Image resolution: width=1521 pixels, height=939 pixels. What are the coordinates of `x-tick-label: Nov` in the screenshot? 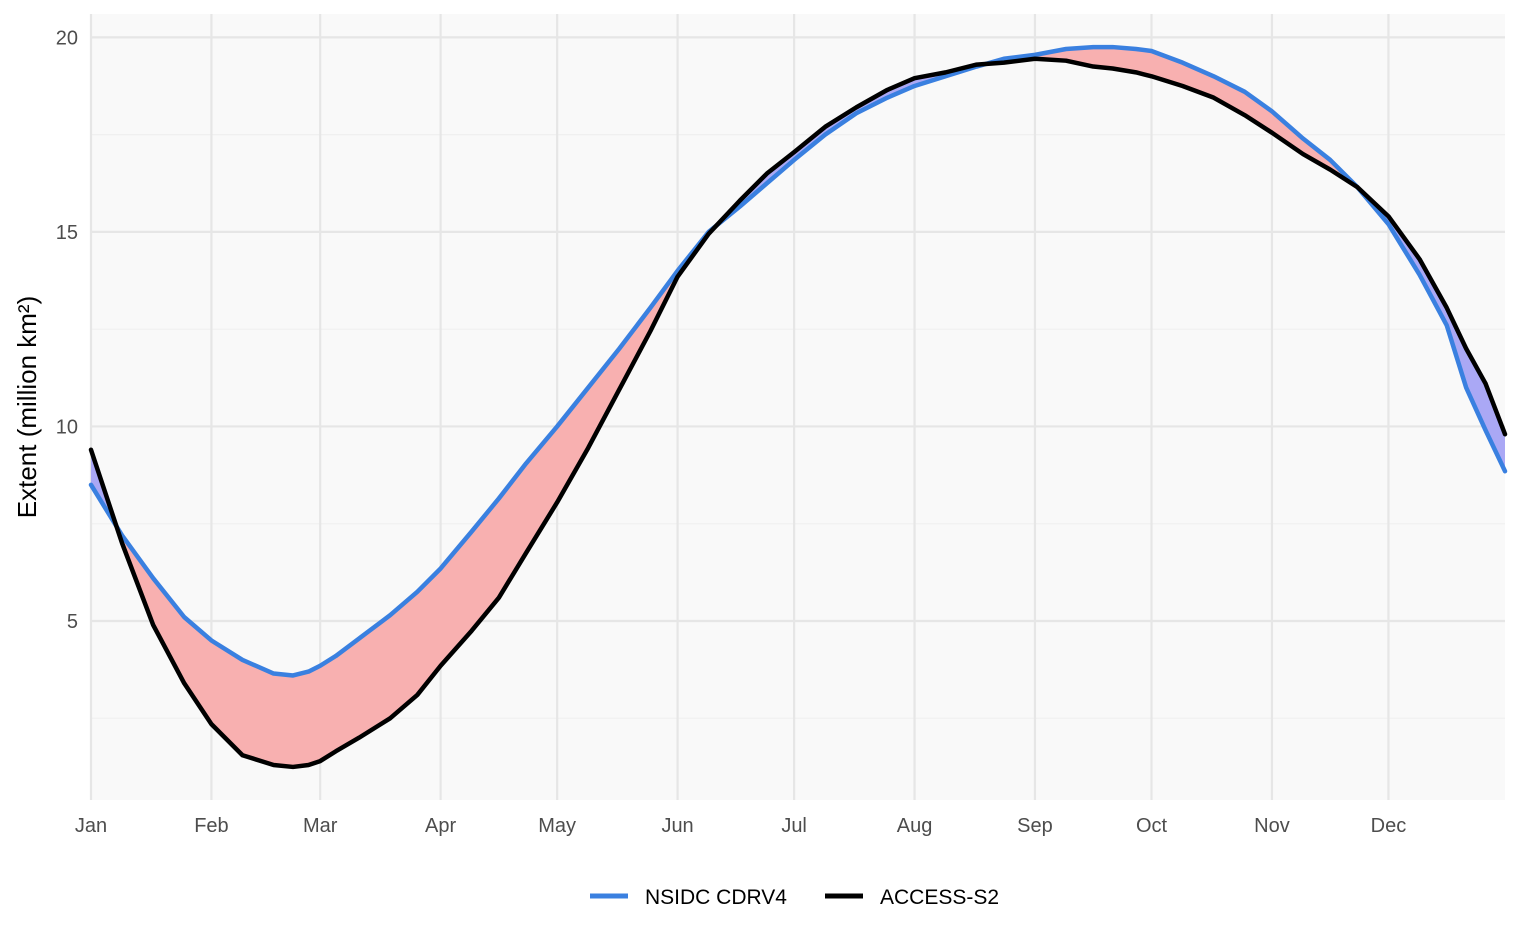 It's located at (1272, 826).